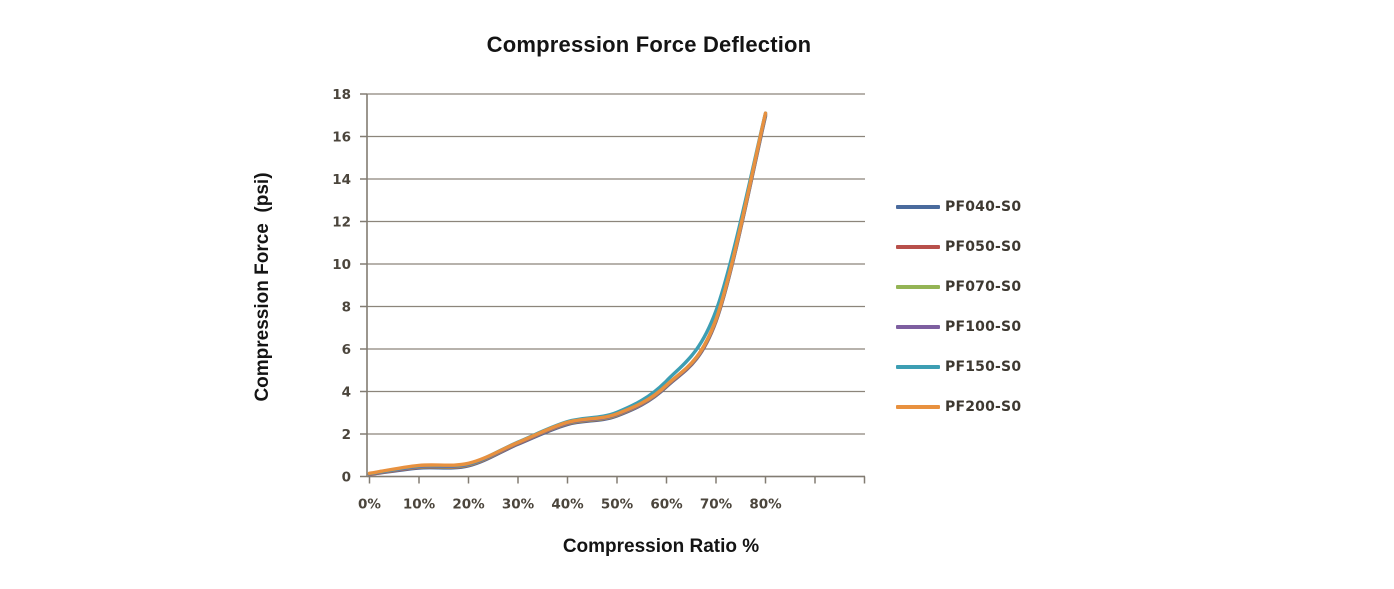  Describe the element at coordinates (983, 407) in the screenshot. I see `legend-label: PF200-S0` at that location.